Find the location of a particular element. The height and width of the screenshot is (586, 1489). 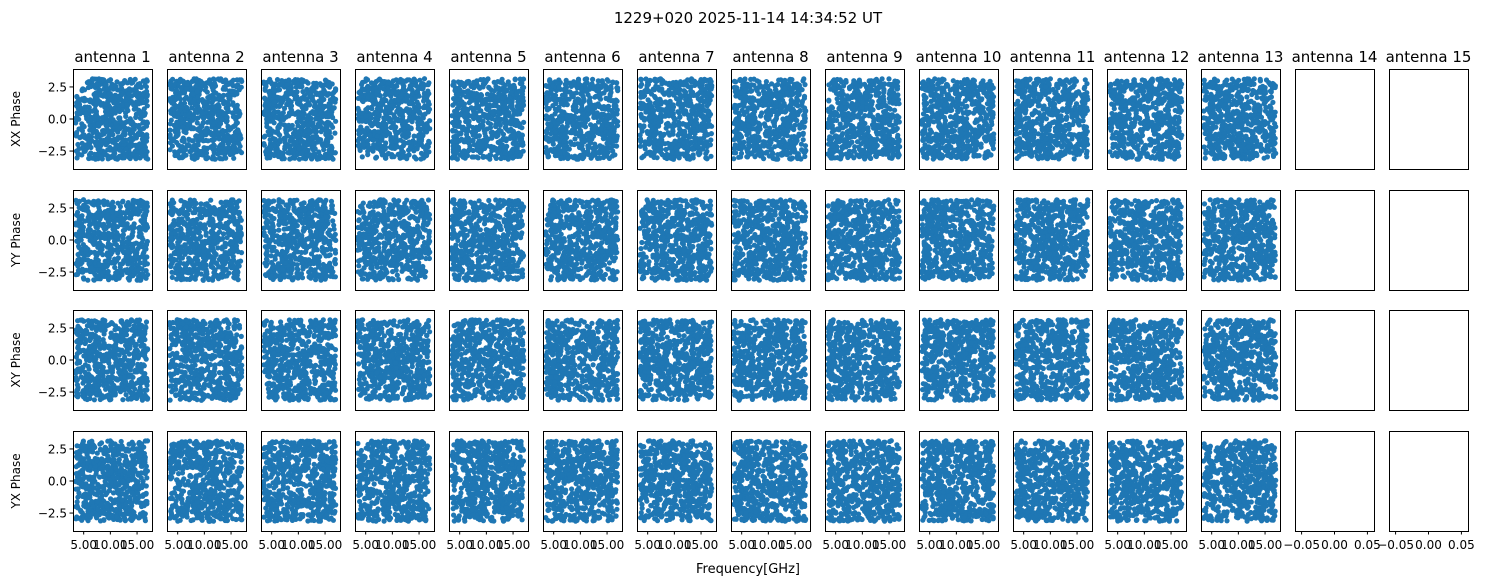

column-title: antenna 6 is located at coordinates (582, 57).